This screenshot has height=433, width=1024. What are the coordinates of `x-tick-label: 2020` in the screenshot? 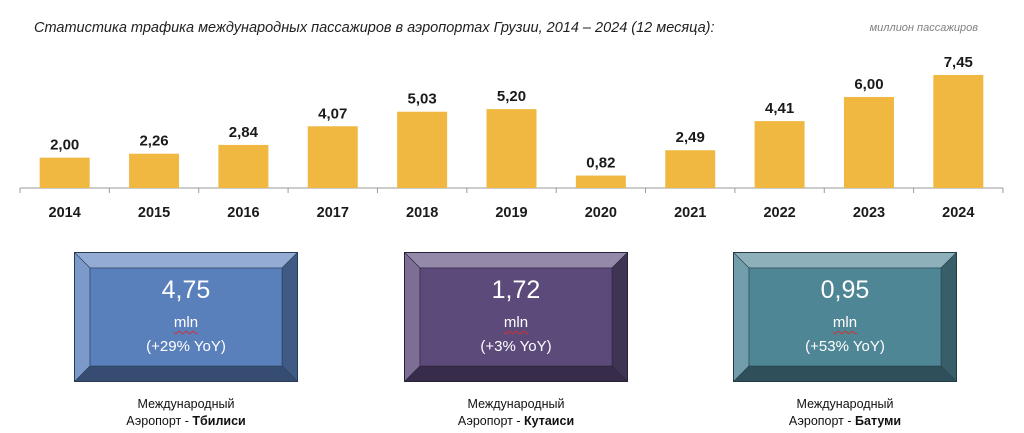 It's located at (601, 213).